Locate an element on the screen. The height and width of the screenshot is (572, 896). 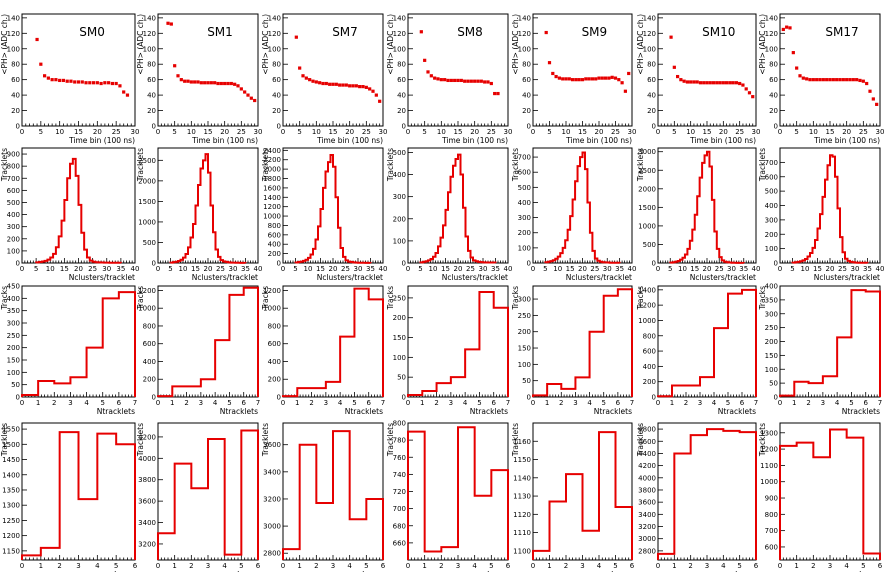
y-tick-label: 680 is located at coordinates (399, 526).